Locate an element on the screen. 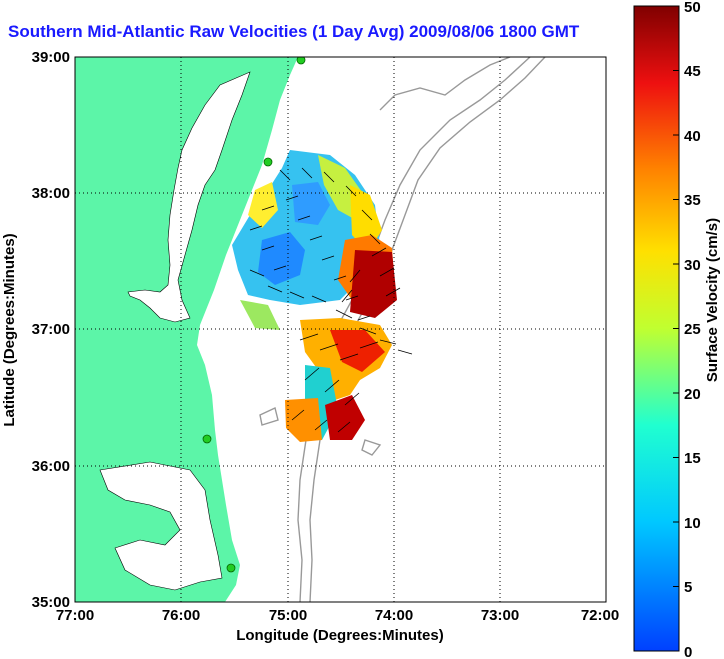 The image size is (724, 659). velocity-arrows is located at coordinates (331, 300).